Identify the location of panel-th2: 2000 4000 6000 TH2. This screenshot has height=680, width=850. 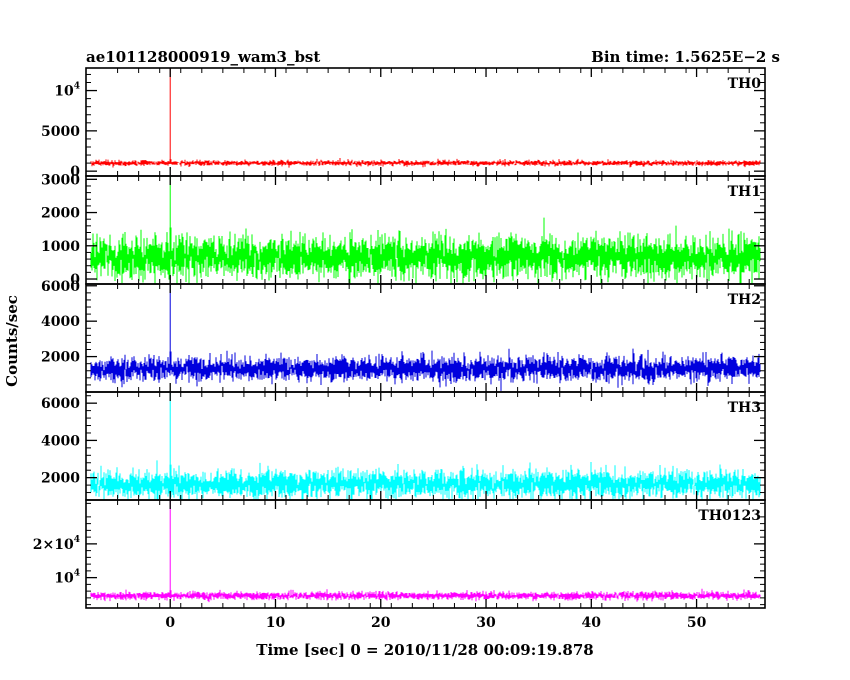
(403, 336).